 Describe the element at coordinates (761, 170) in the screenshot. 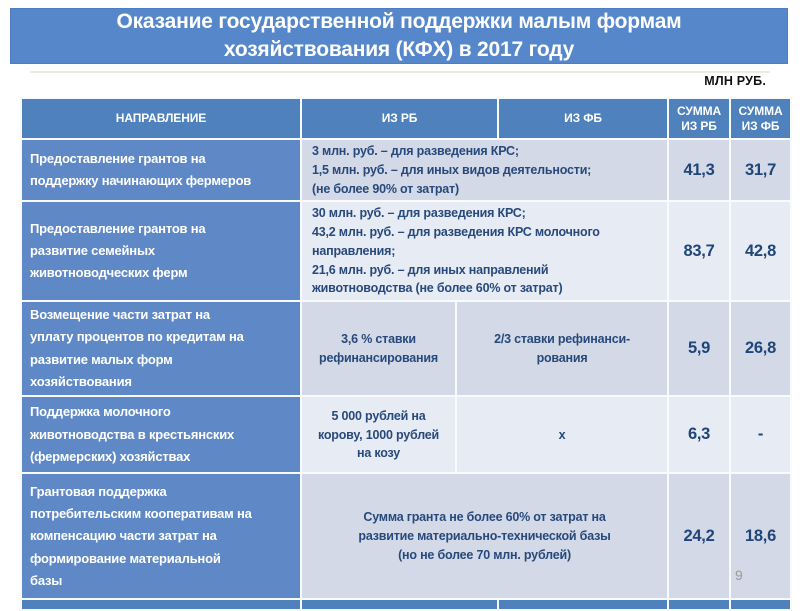

I see `row-sum-fb-cell: 31,7` at that location.